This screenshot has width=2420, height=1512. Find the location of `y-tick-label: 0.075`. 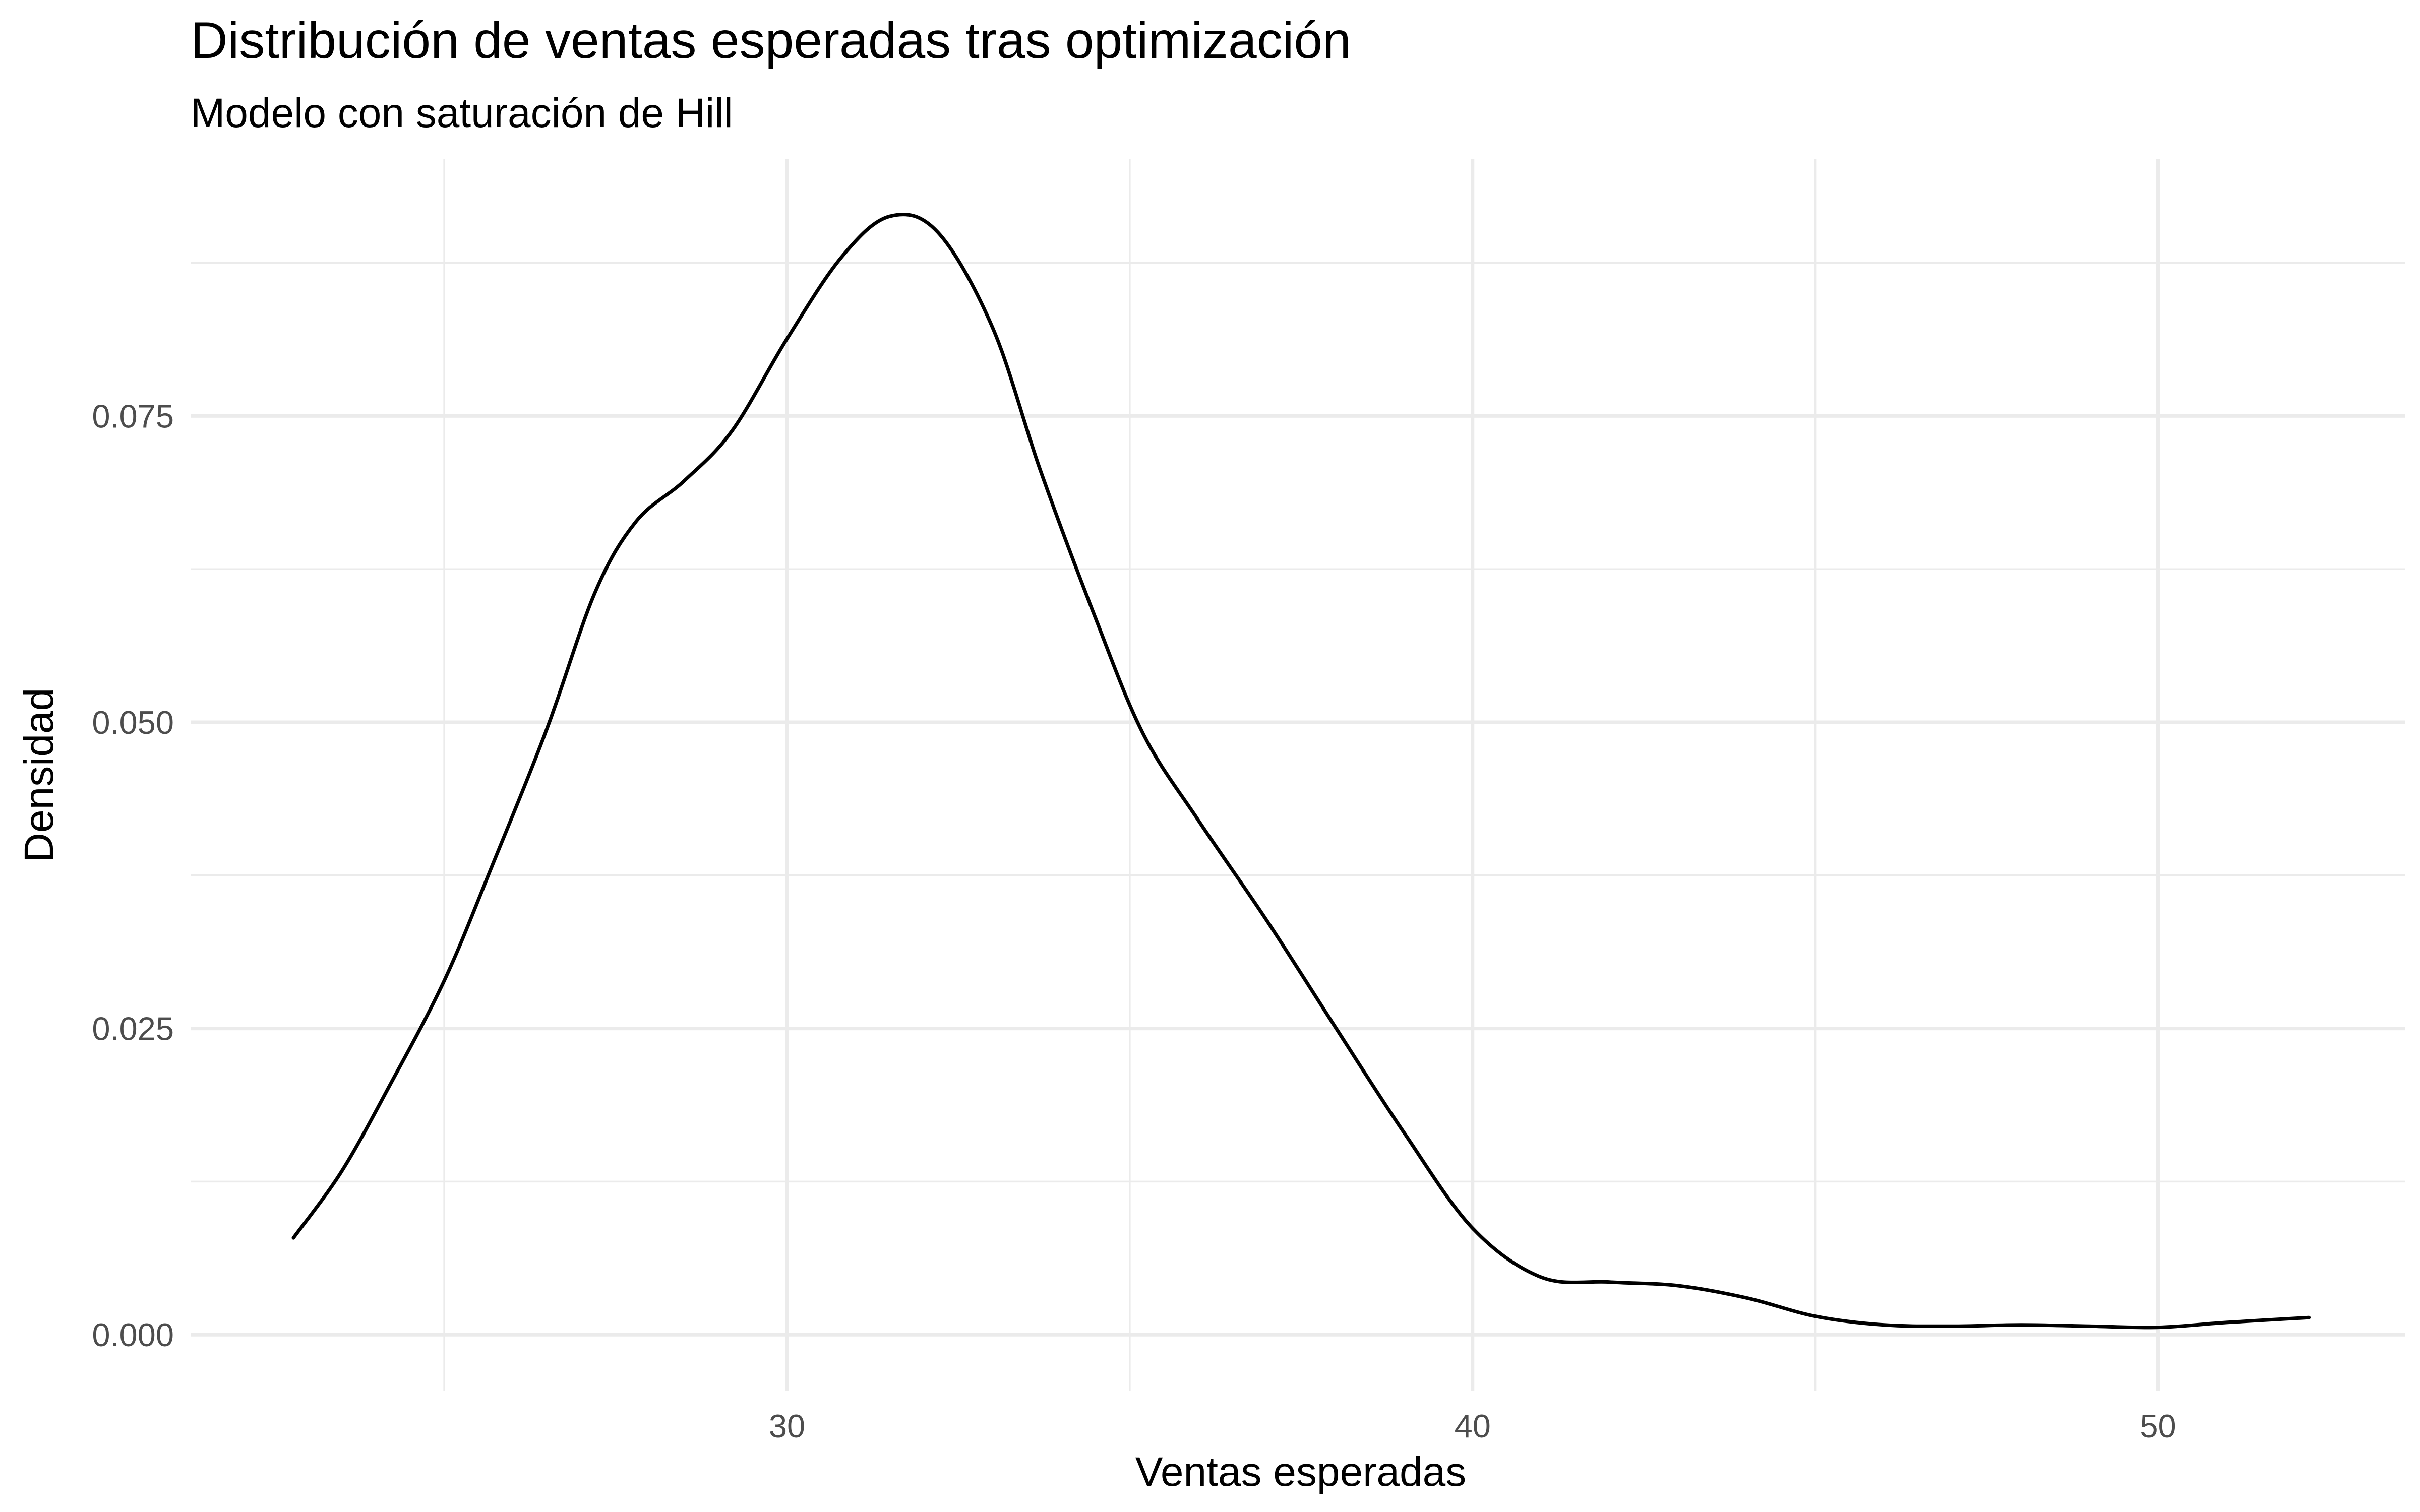

y-tick-label: 0.075 is located at coordinates (133, 416).